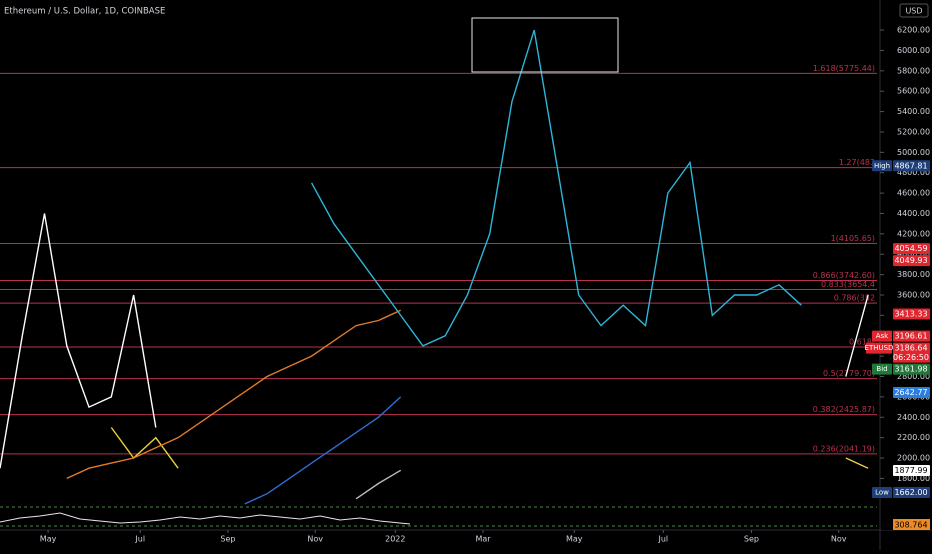 Image resolution: width=932 pixels, height=554 pixels. I want to click on y-tick-label: 2200.00, so click(913, 437).